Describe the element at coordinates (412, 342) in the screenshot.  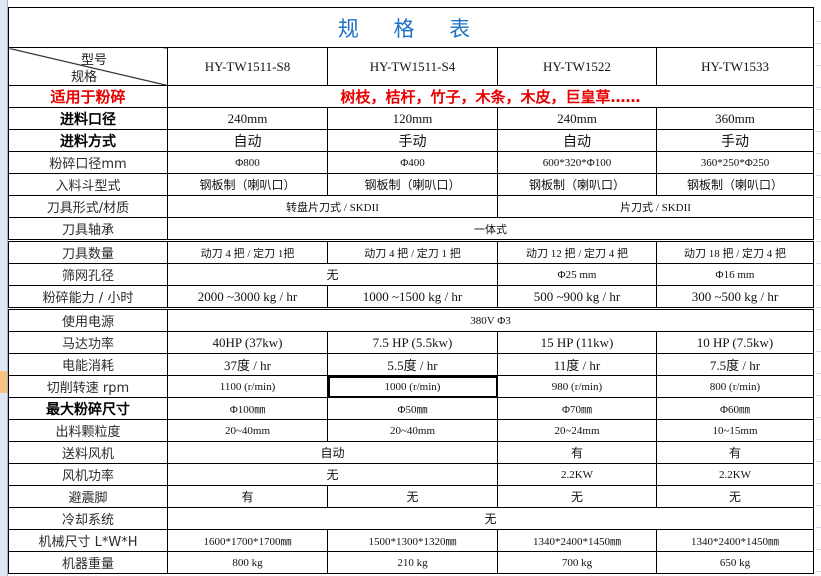
I see `spec-cell: 7.5 HP (5.5kw)` at that location.